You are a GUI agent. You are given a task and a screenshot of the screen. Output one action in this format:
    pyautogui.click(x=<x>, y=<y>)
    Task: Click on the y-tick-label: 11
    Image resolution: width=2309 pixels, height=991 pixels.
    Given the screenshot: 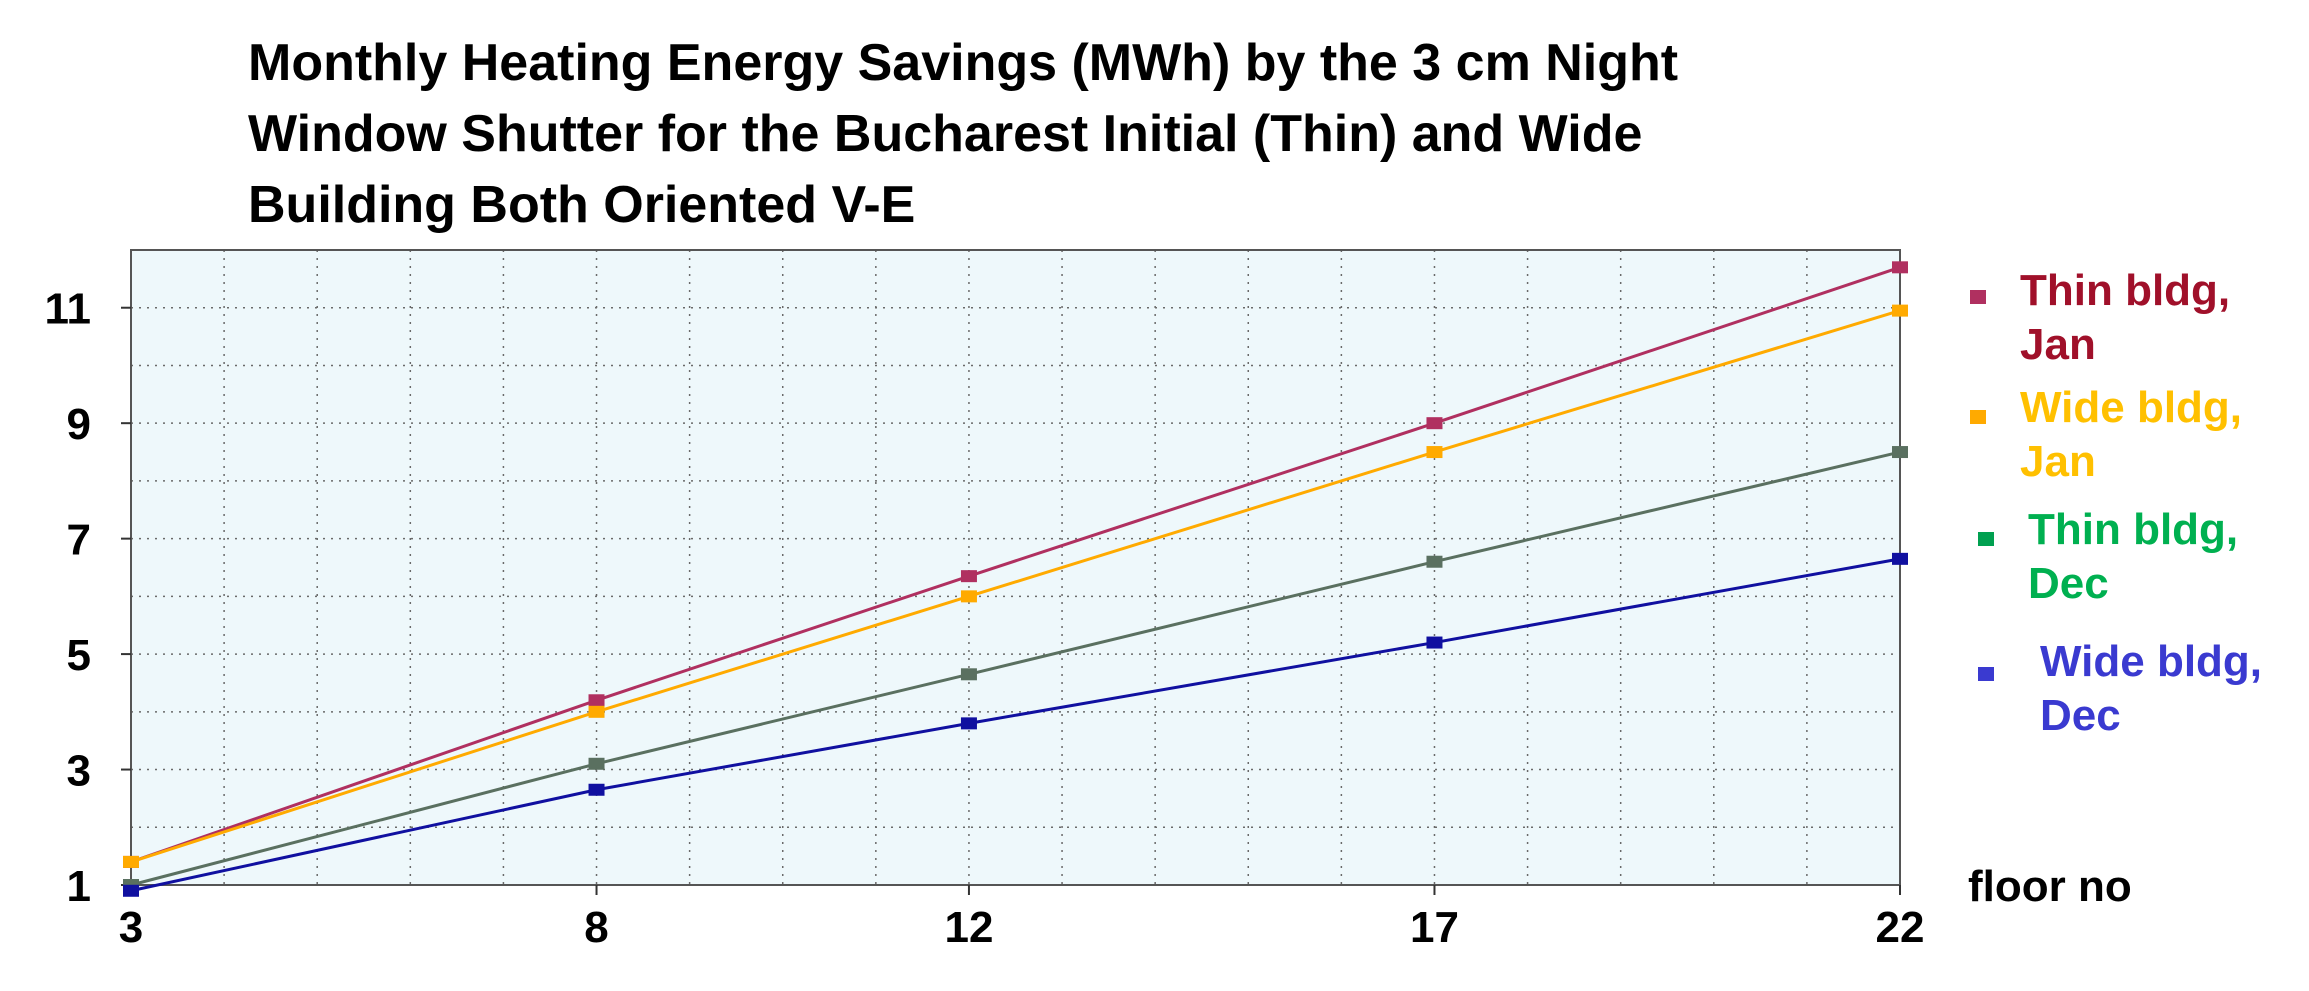 What is the action you would take?
    pyautogui.click(x=67, y=309)
    